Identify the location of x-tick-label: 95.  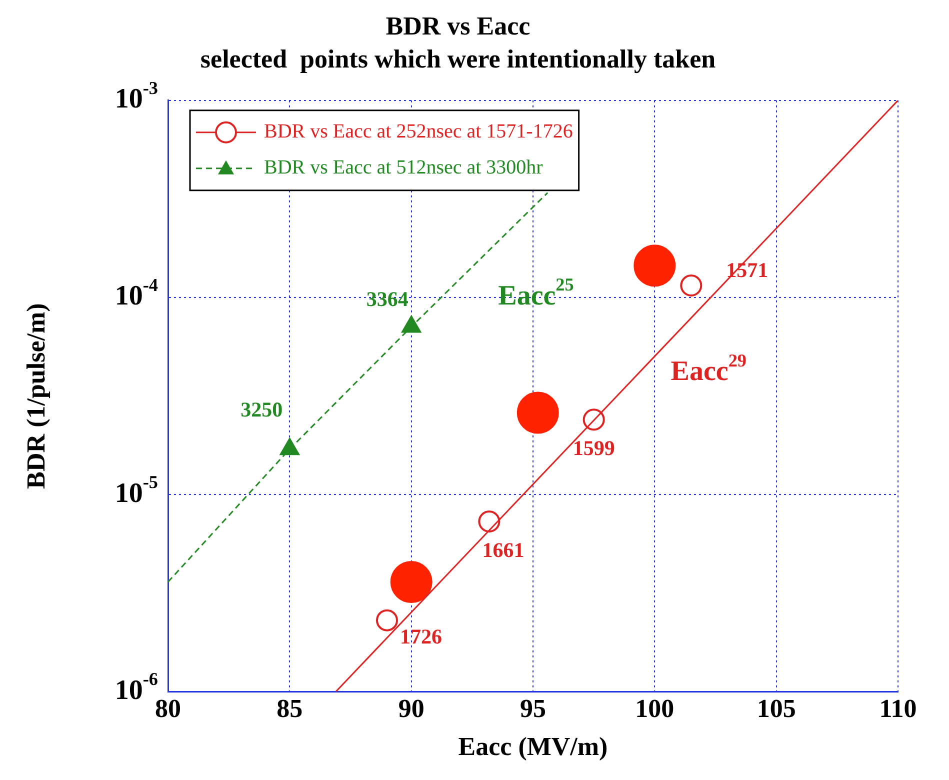
(533, 708).